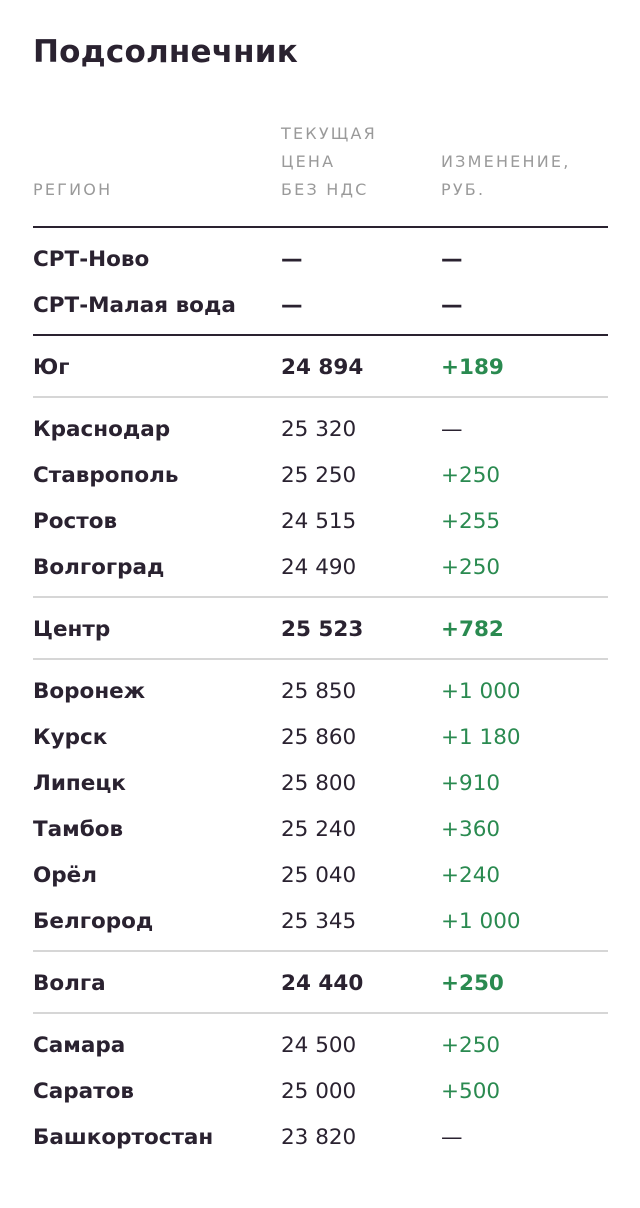 The image size is (640, 1208). I want to click on table-row: Курск 25 860 +1 180, so click(320, 738).